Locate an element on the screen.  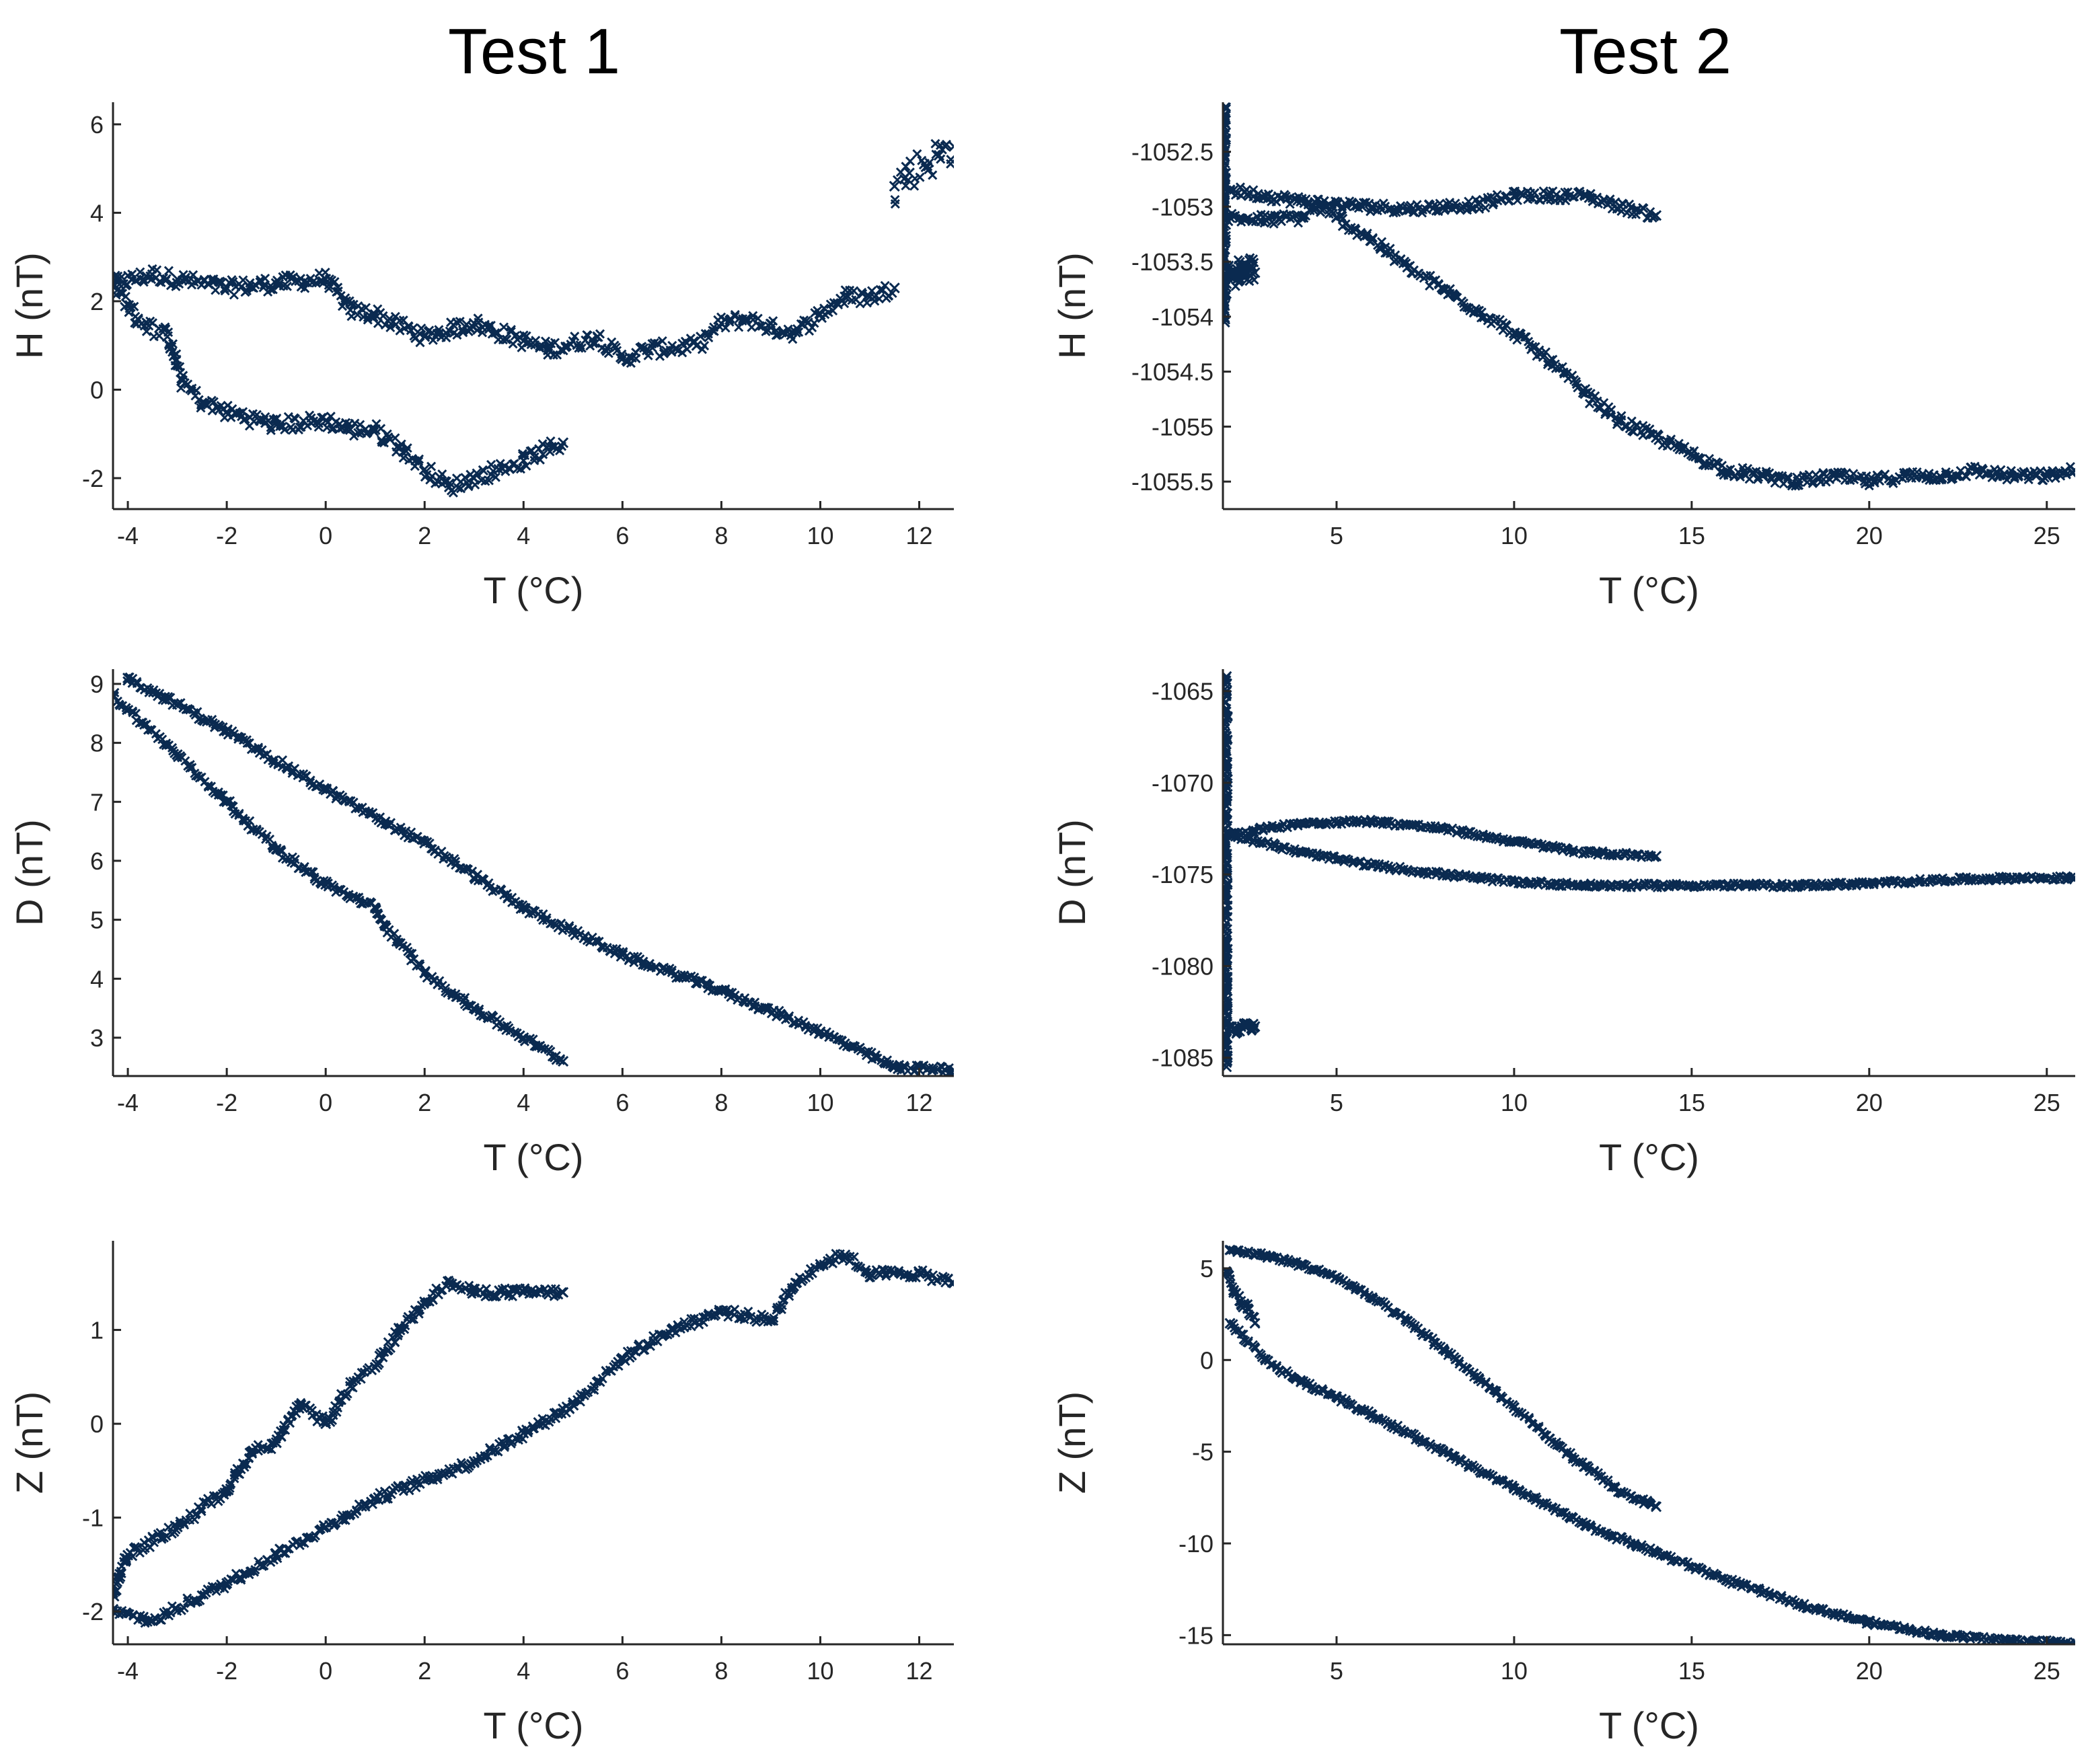
chart-t1-d: -4 -2 0 2 4 6 8 10 12 3 4 5 6 7 8 9 T (°C) D (nT) is located at coordinates (481, 923).